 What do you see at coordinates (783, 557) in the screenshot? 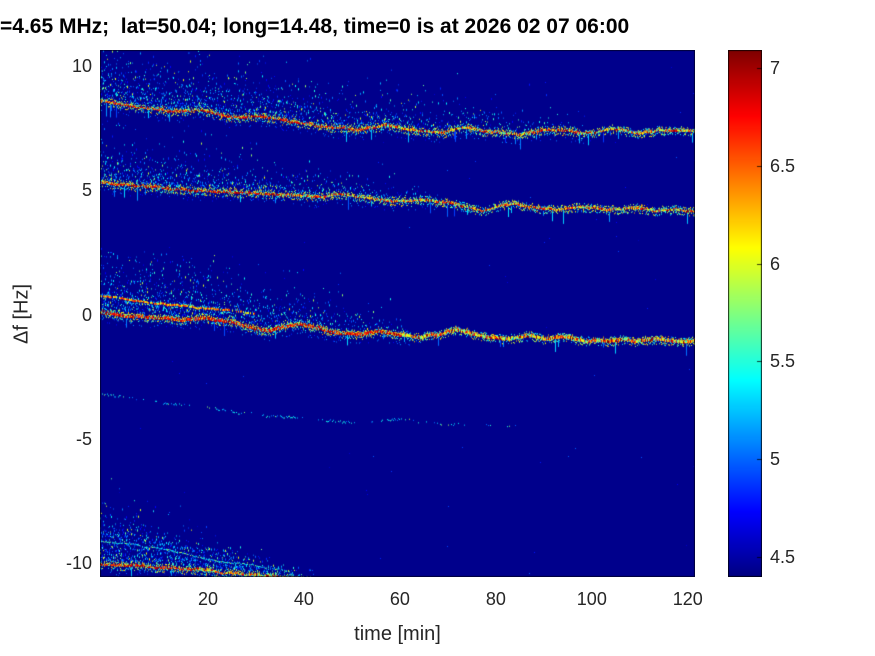
I see `colorbar-tick-label: 4.5` at bounding box center [783, 557].